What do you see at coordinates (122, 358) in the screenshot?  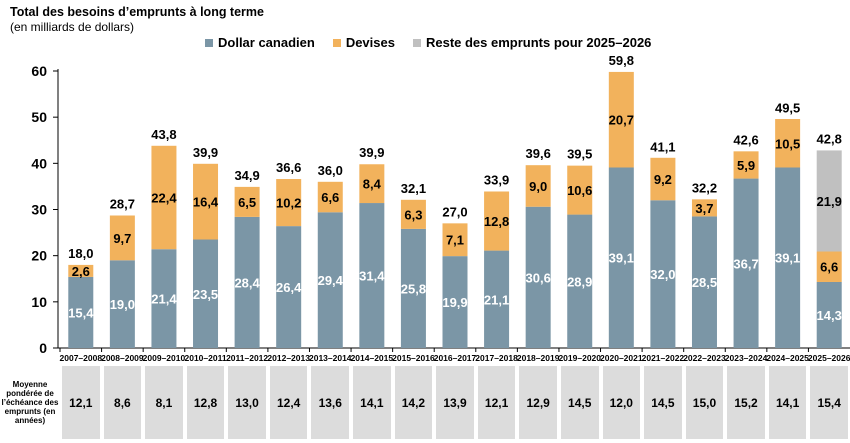 I see `x-tick-label: 2008–2009` at bounding box center [122, 358].